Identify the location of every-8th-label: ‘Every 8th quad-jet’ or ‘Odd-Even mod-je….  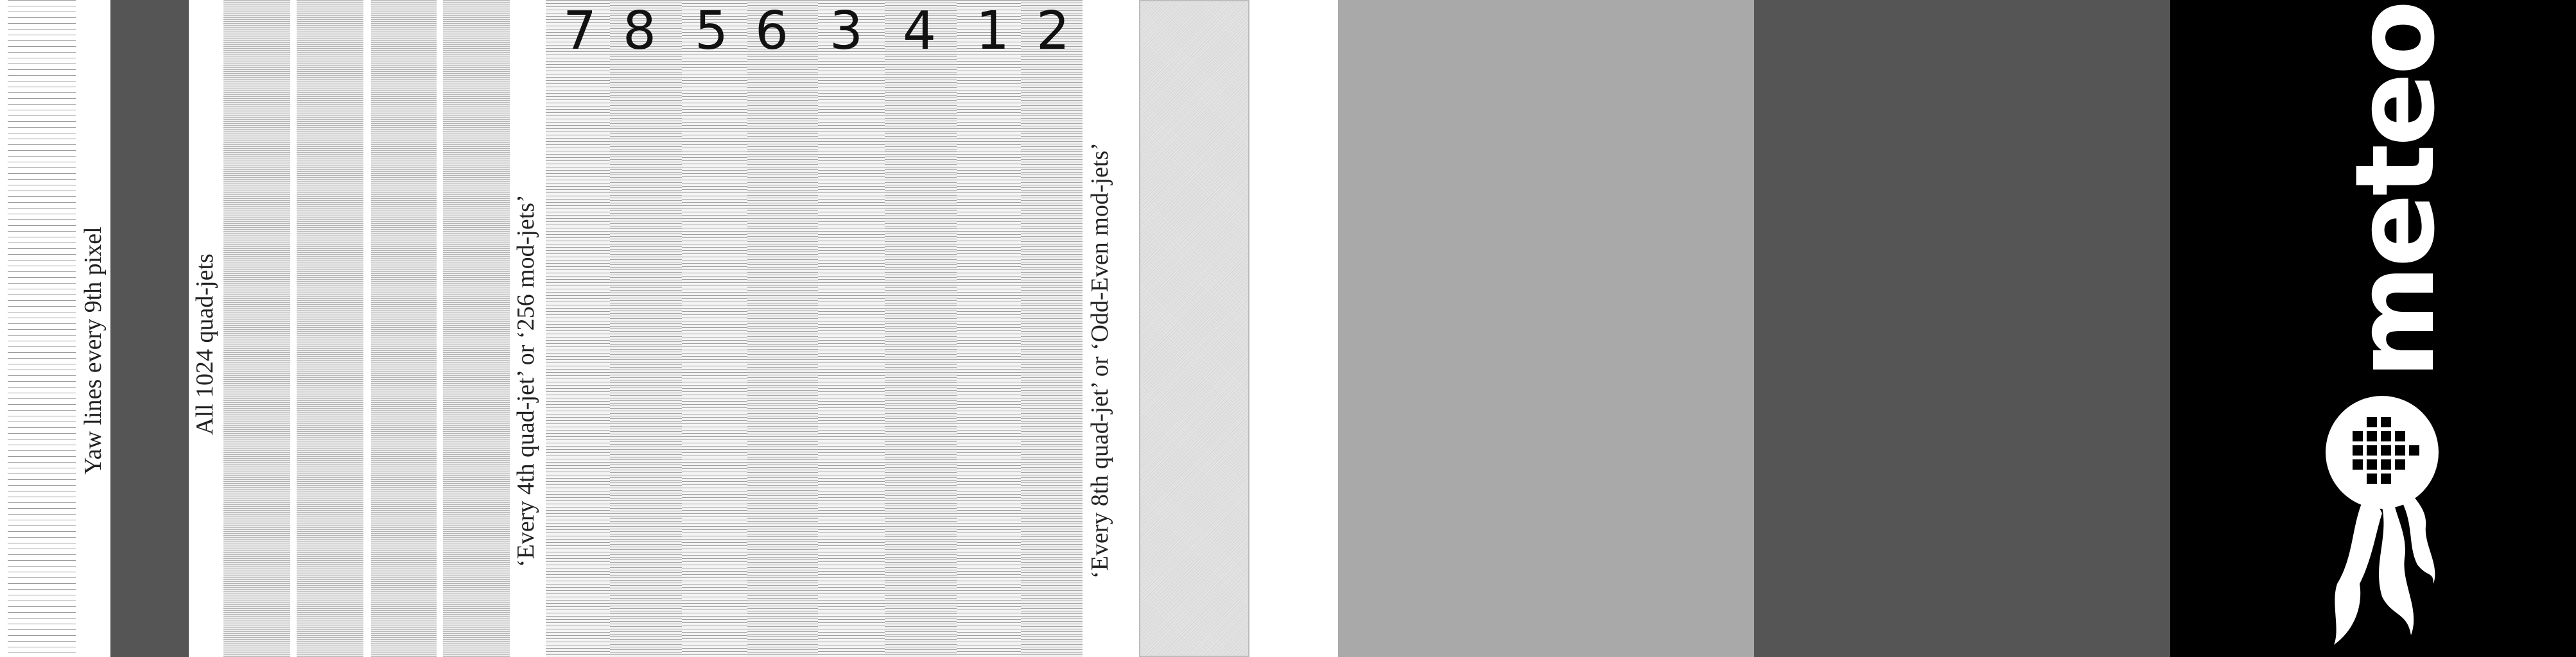
(1099, 360).